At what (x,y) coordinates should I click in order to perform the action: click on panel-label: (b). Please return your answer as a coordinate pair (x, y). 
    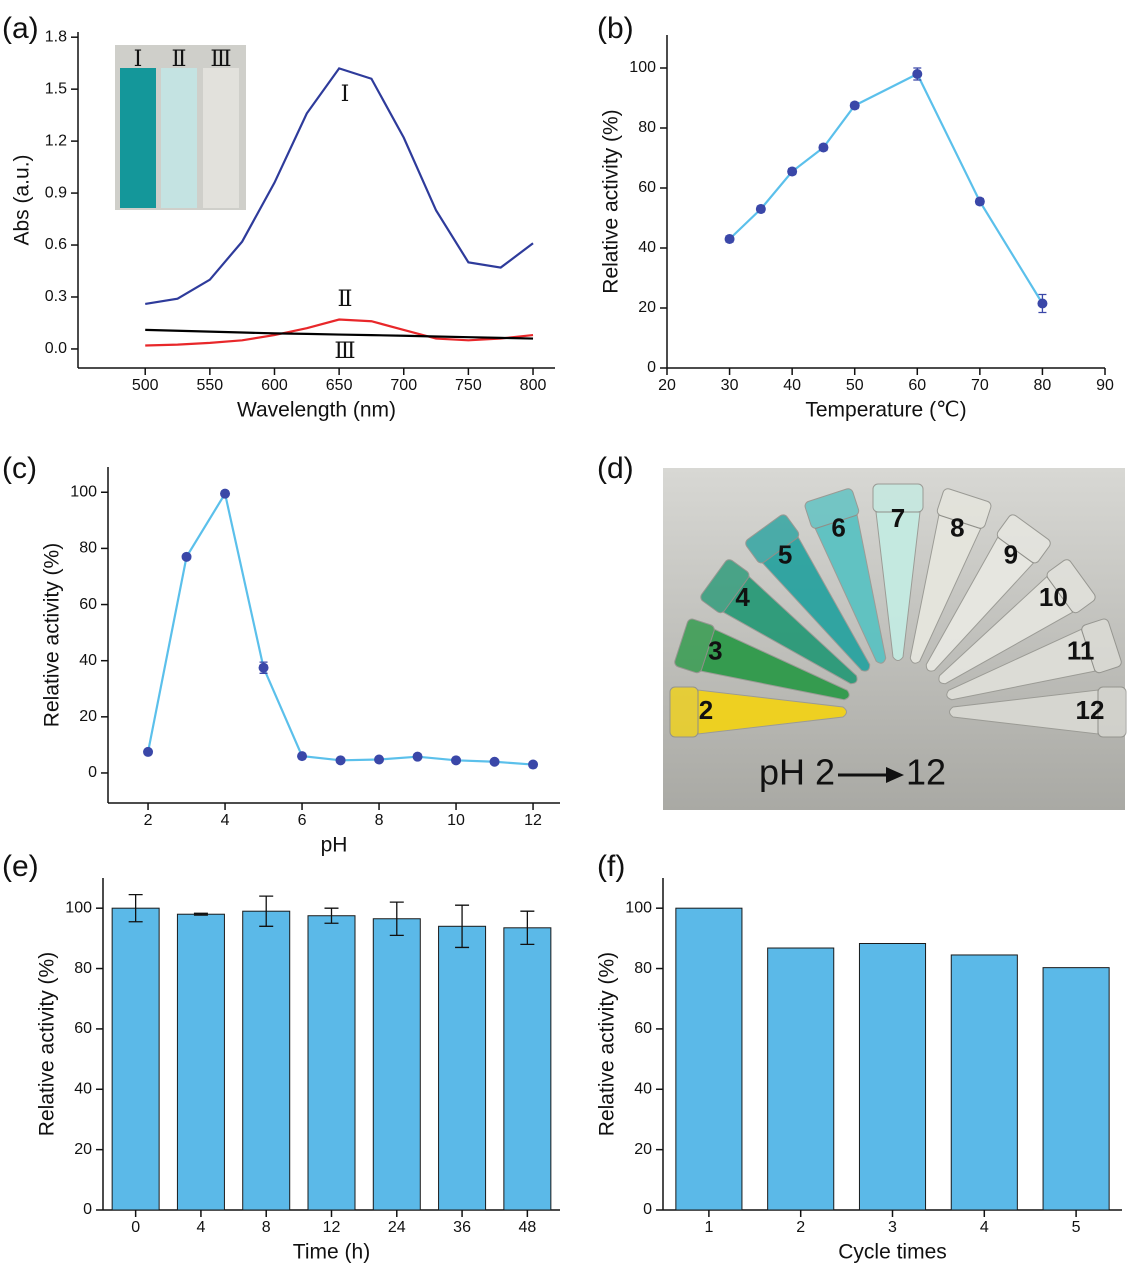
    Looking at the image, I should click on (615, 28).